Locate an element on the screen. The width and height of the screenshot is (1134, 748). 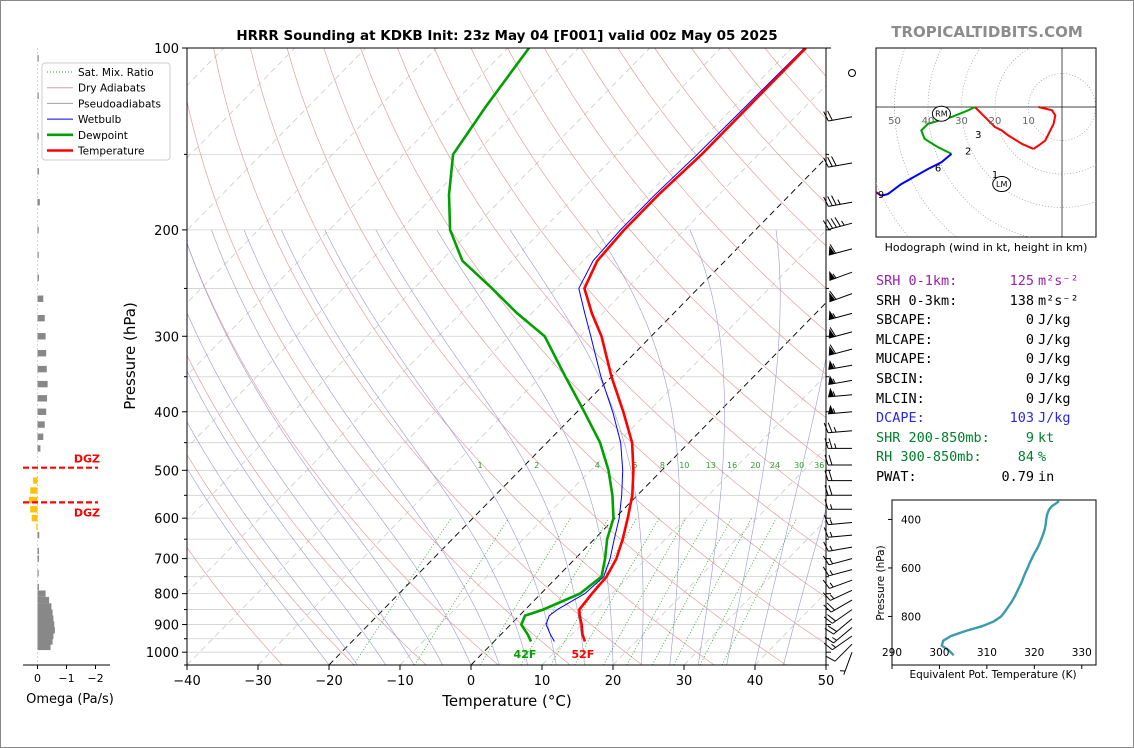
isotherm is located at coordinates (347, 212).